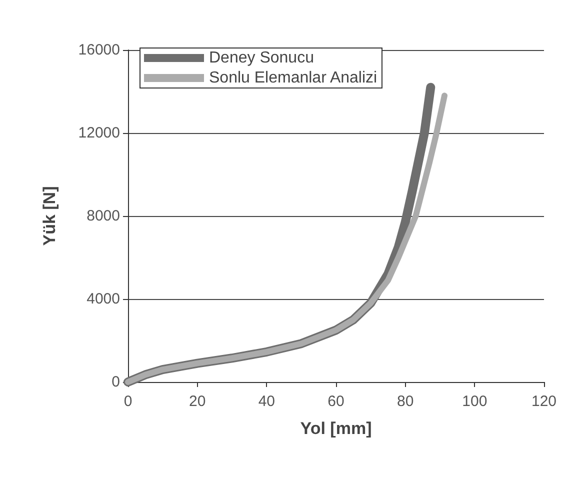 This screenshot has height=502, width=587. What do you see at coordinates (336, 428) in the screenshot?
I see `x-axis-title: Yol [mm]` at bounding box center [336, 428].